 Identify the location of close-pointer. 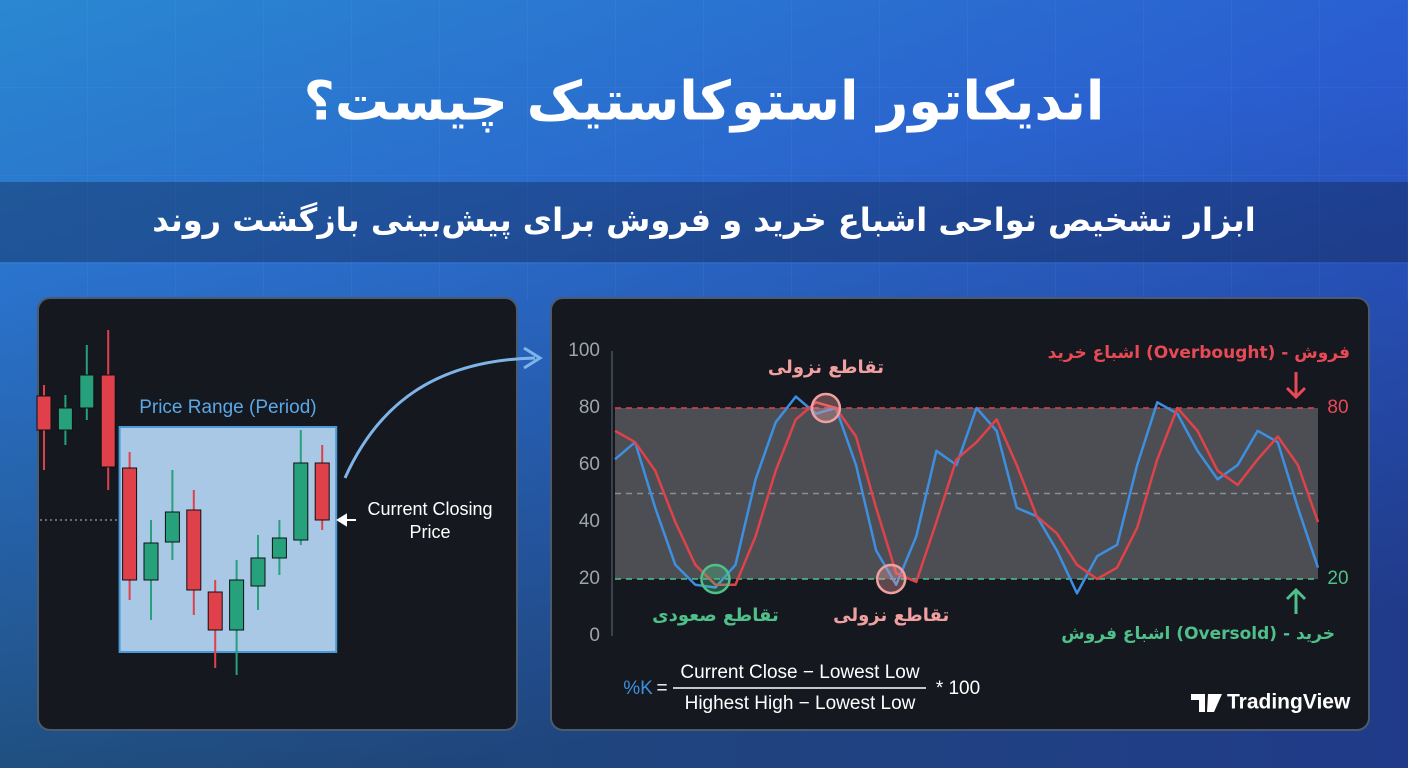
(346, 520).